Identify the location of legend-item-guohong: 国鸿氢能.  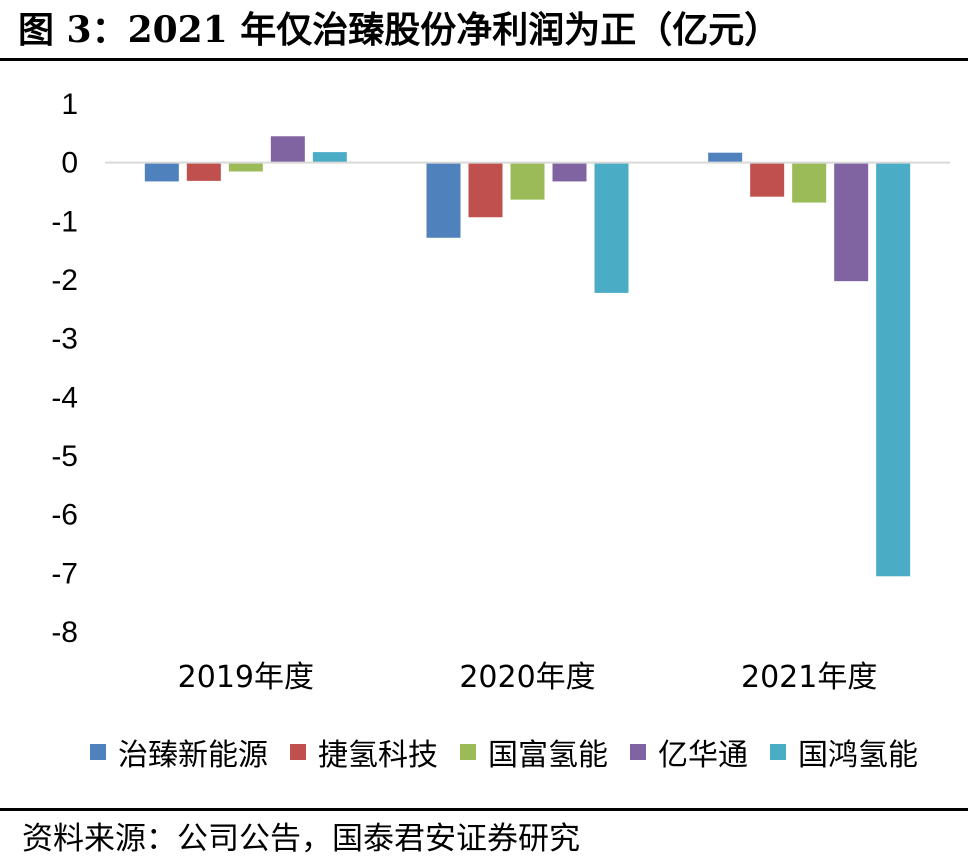
(844, 752).